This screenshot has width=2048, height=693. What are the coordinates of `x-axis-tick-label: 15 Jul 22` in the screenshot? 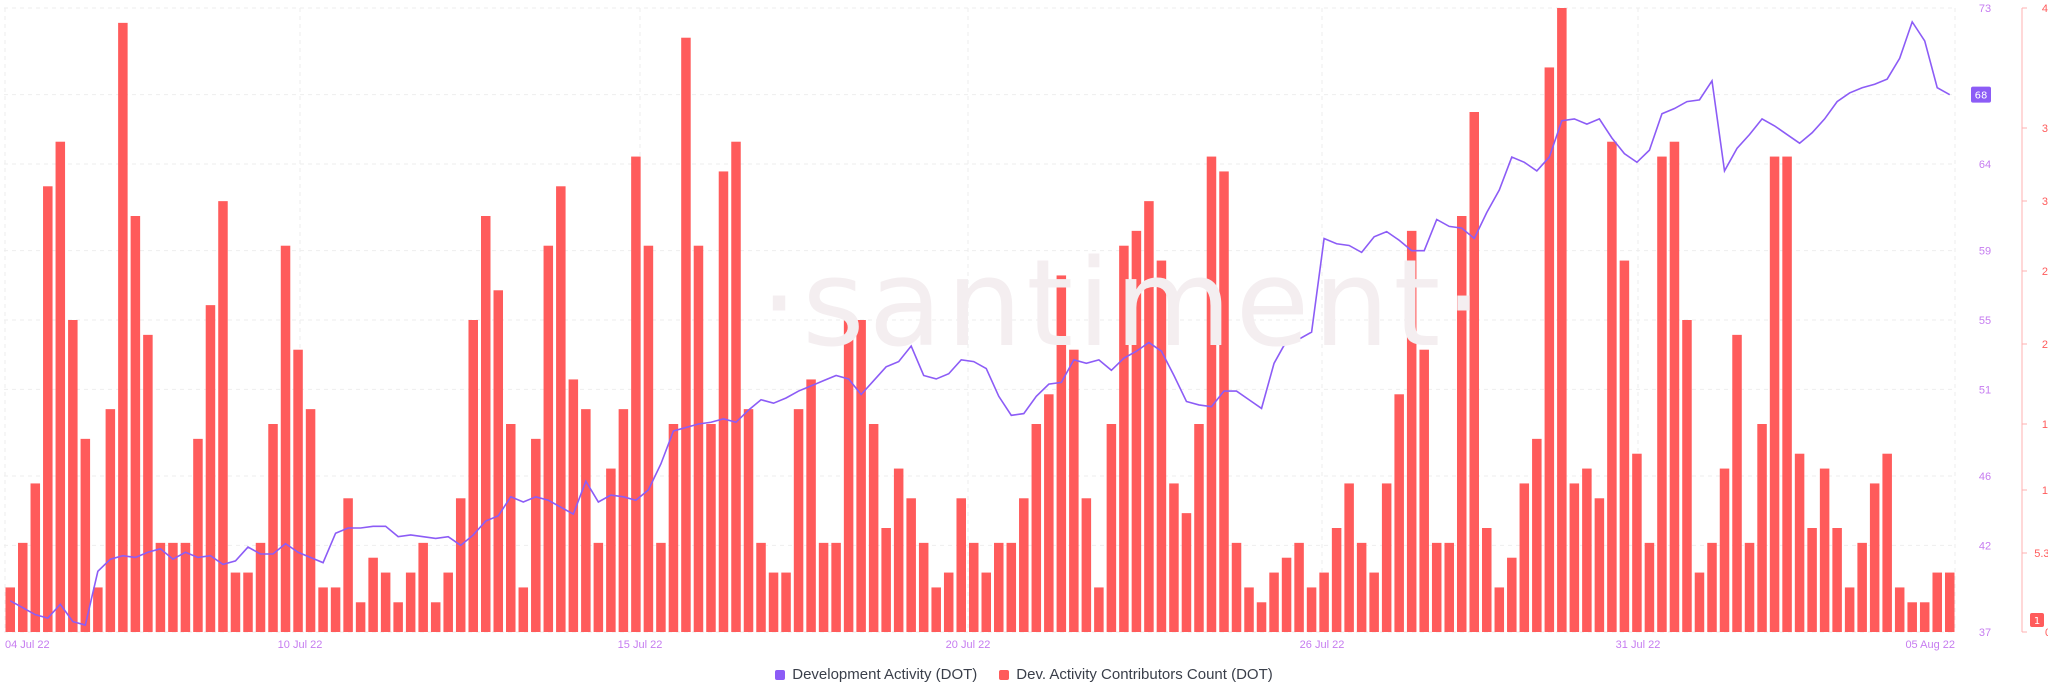 It's located at (640, 645).